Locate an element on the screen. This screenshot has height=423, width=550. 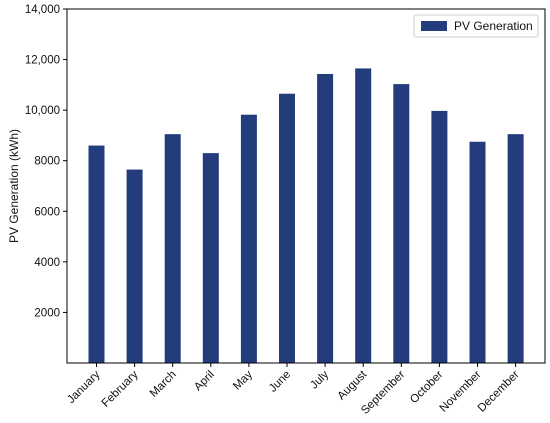
bar-april is located at coordinates (210, 258).